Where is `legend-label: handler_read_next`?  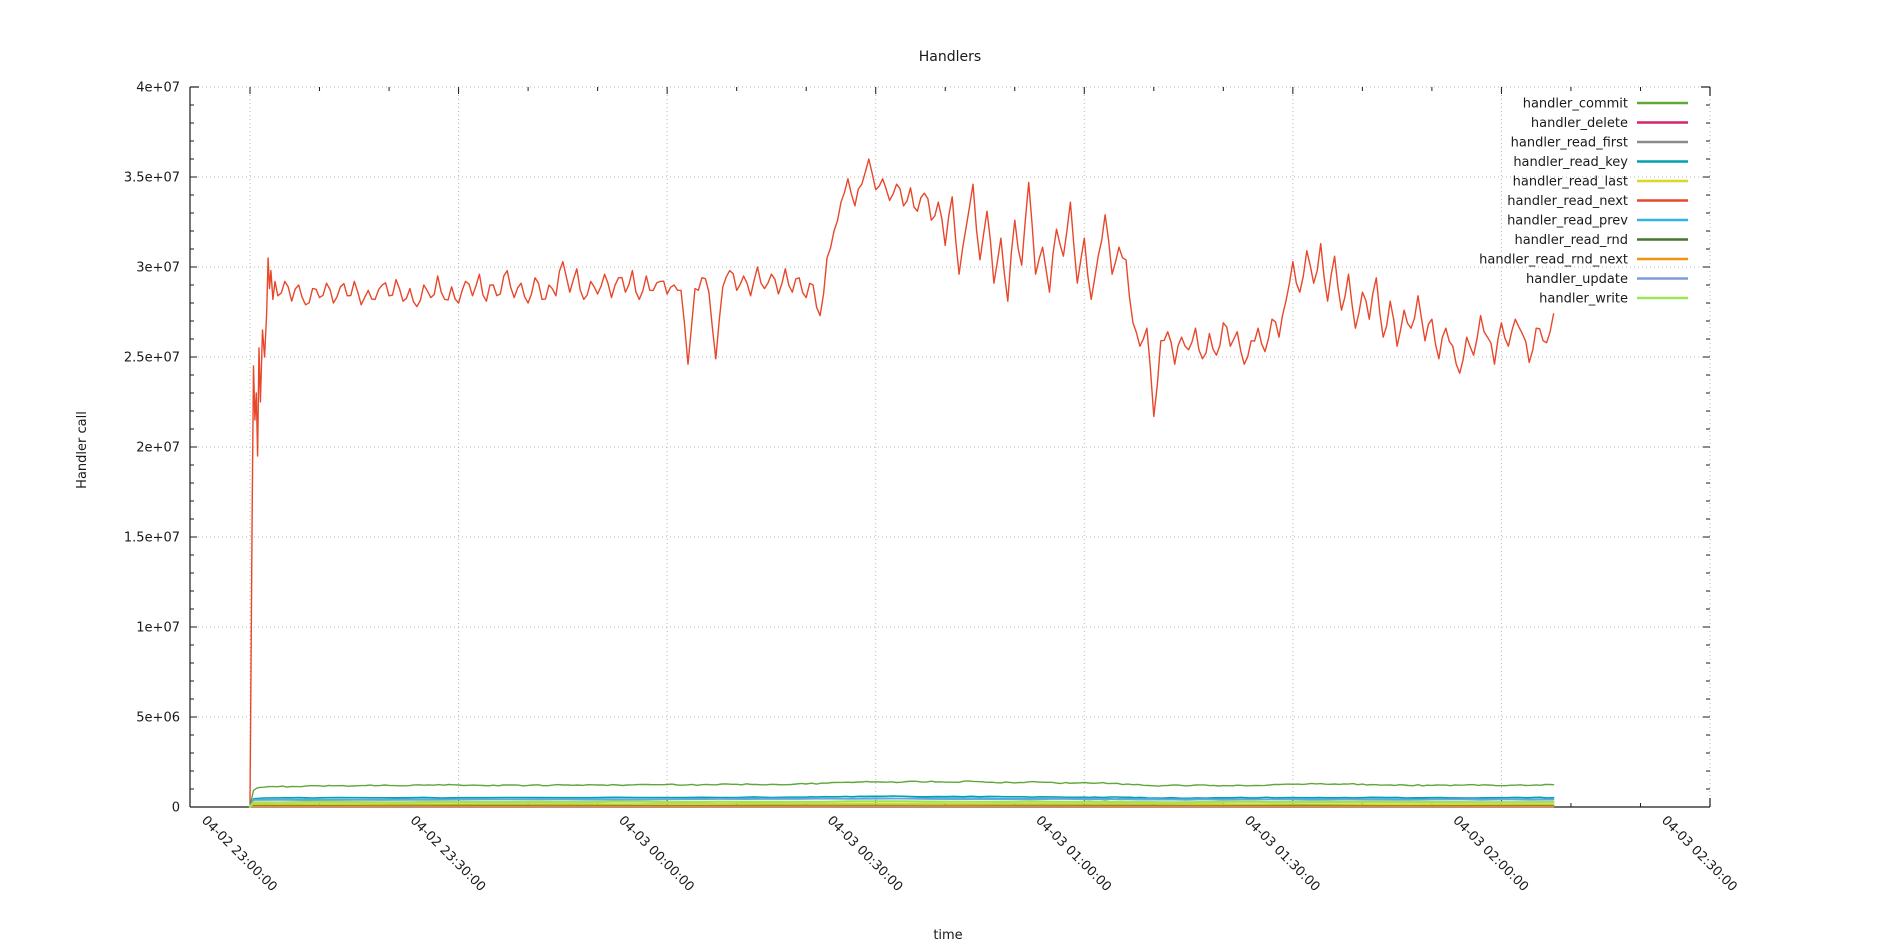 legend-label: handler_read_next is located at coordinates (1567, 201).